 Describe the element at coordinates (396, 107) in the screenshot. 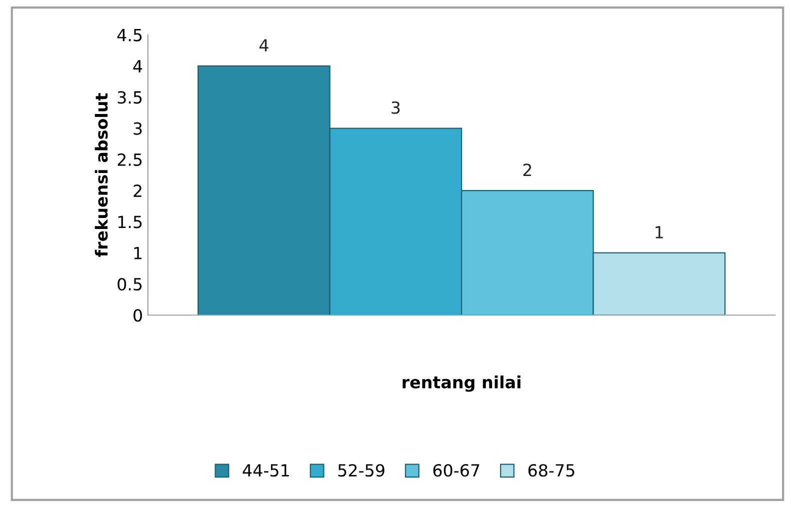

I see `data-label: 3` at that location.